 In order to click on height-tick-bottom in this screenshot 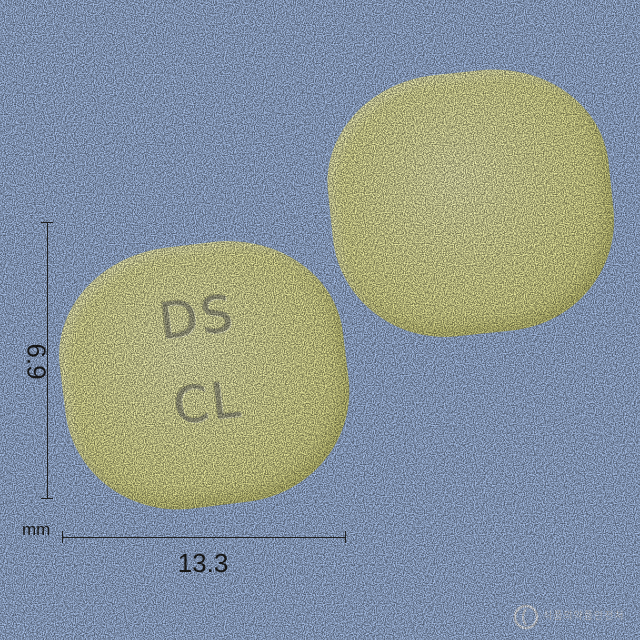, I will do `click(47, 498)`.